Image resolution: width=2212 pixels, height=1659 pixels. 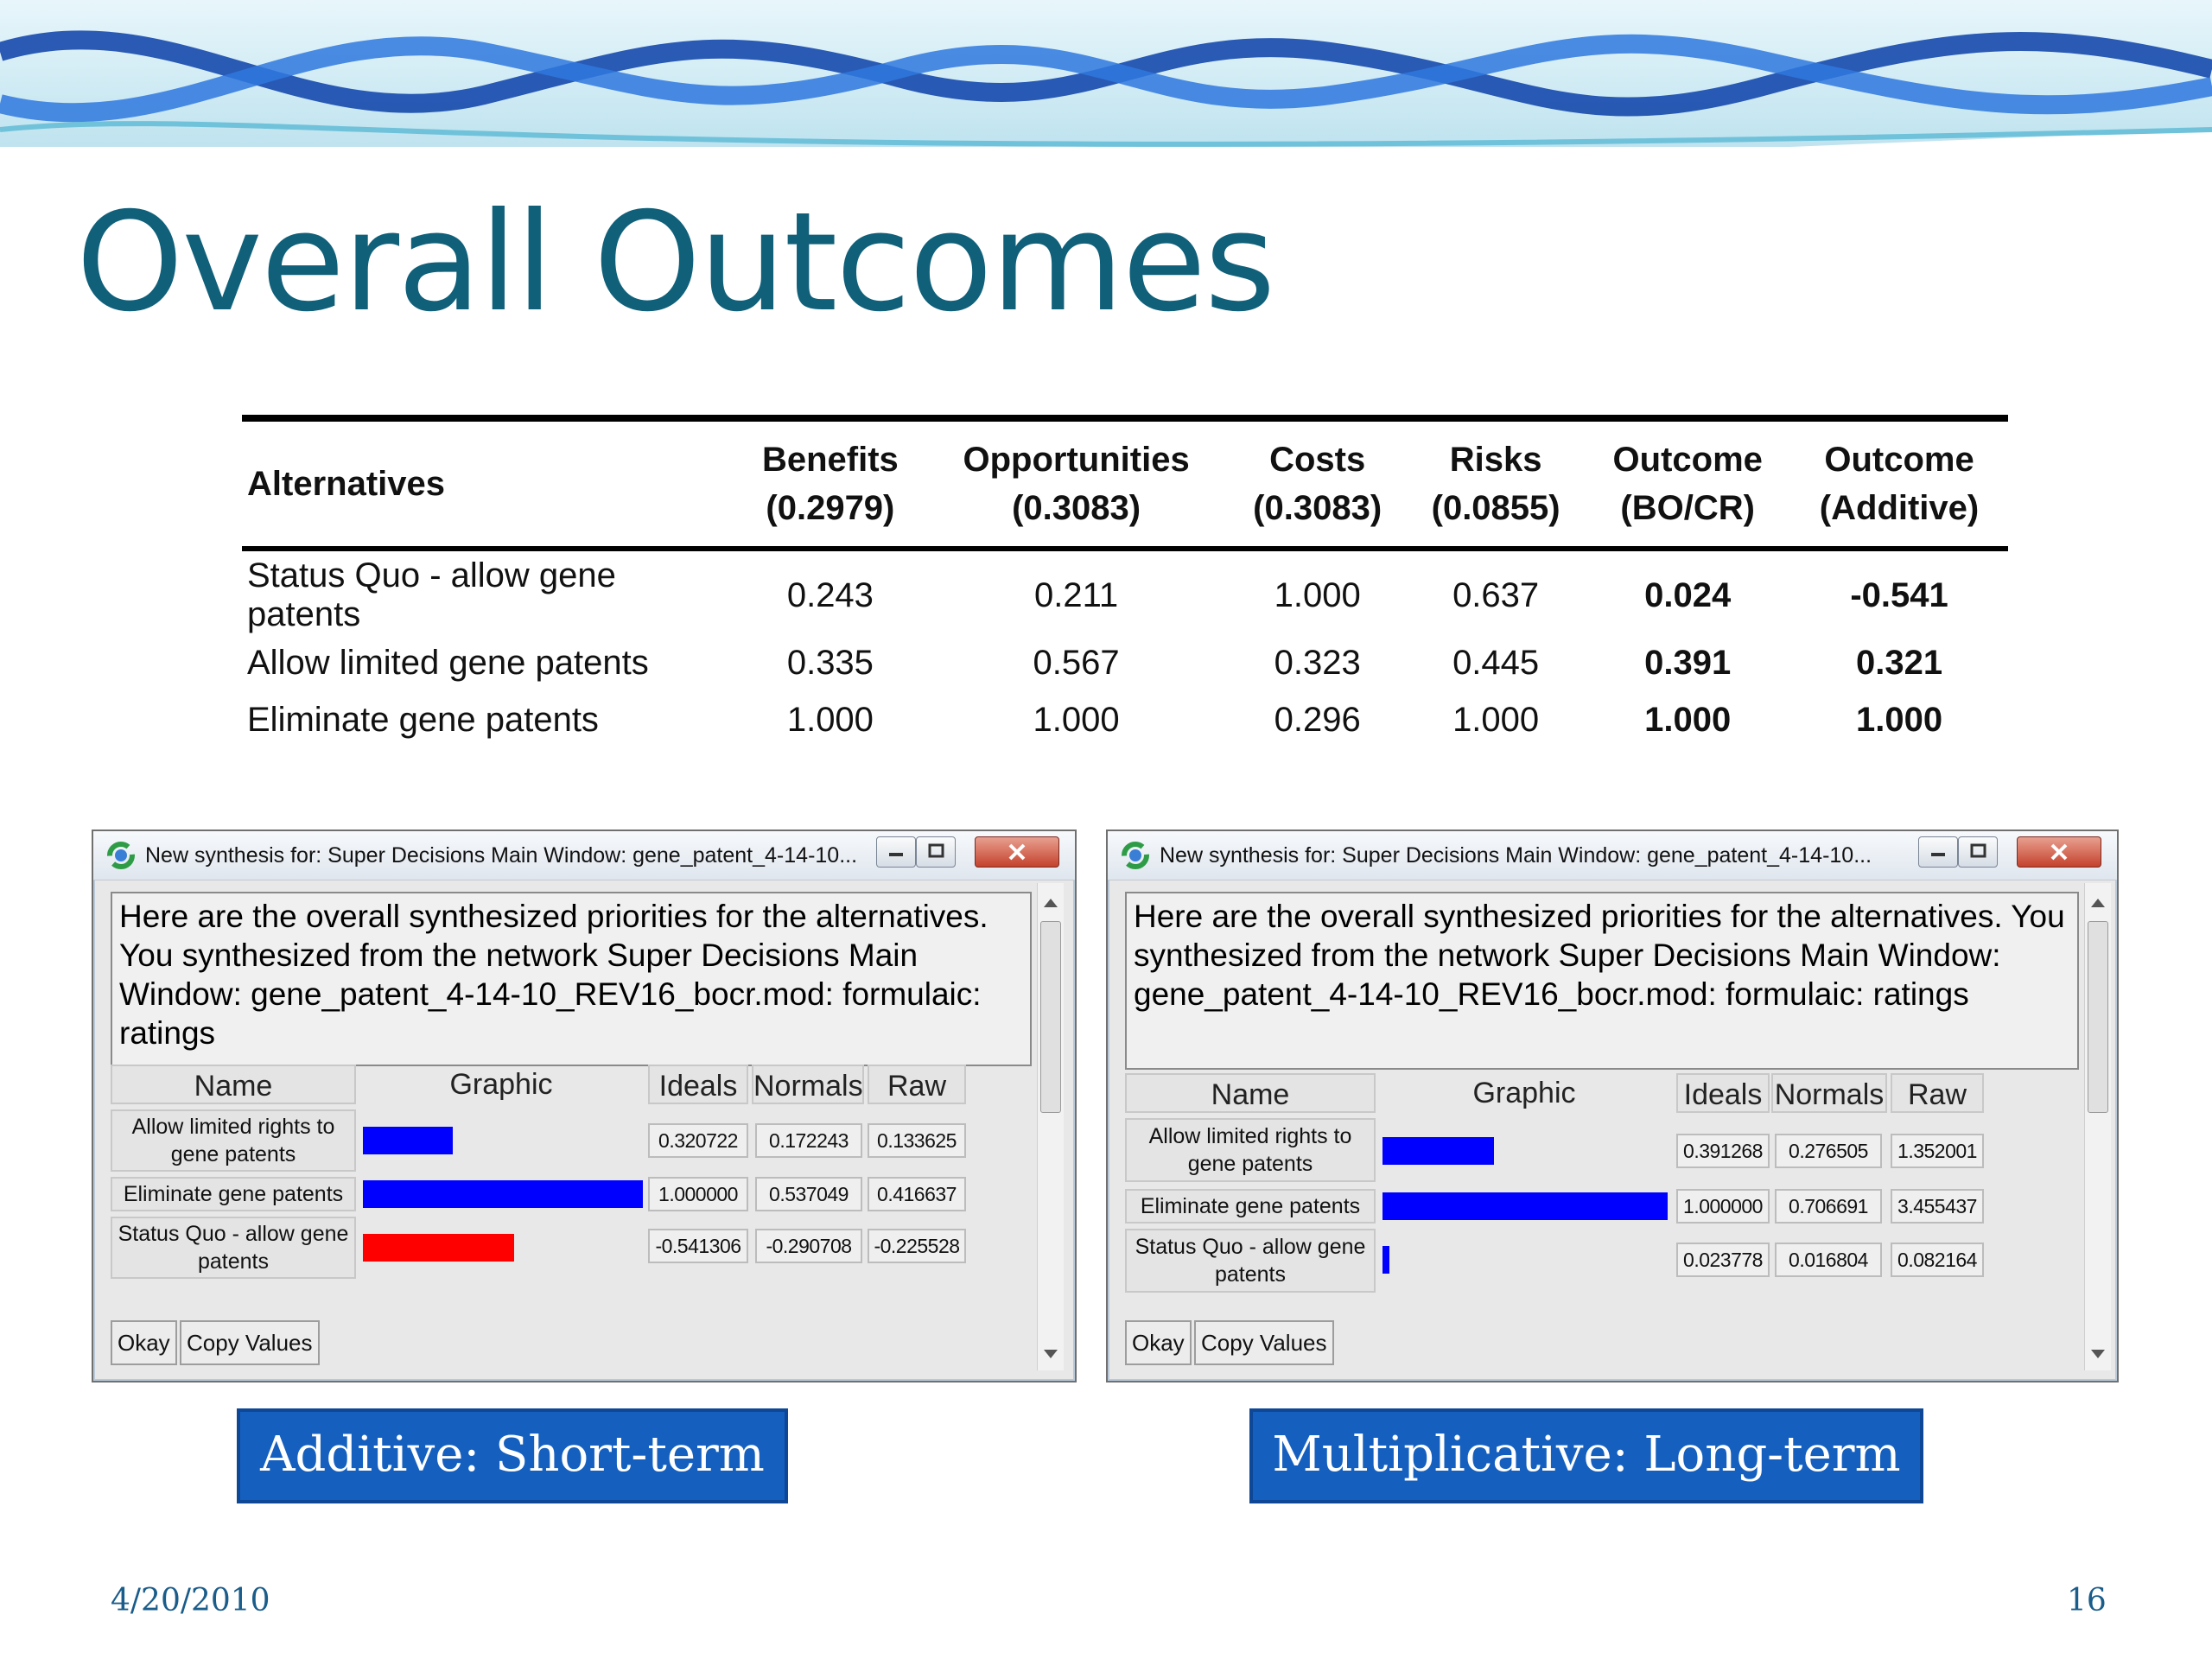 I want to click on ideals-value: 0.023778, so click(x=1723, y=1260).